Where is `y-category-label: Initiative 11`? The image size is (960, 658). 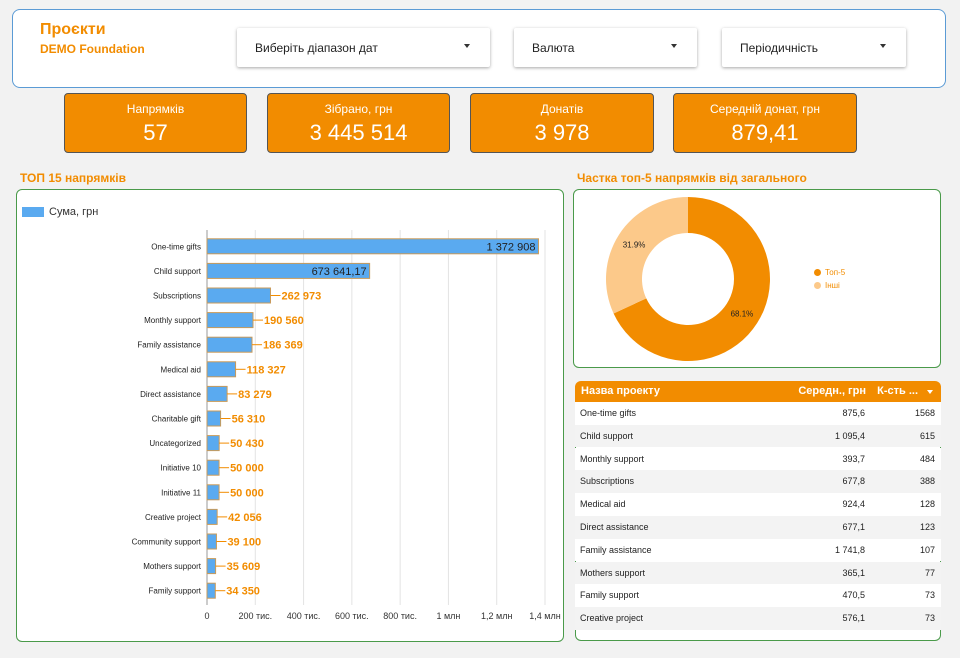 y-category-label: Initiative 11 is located at coordinates (181, 492).